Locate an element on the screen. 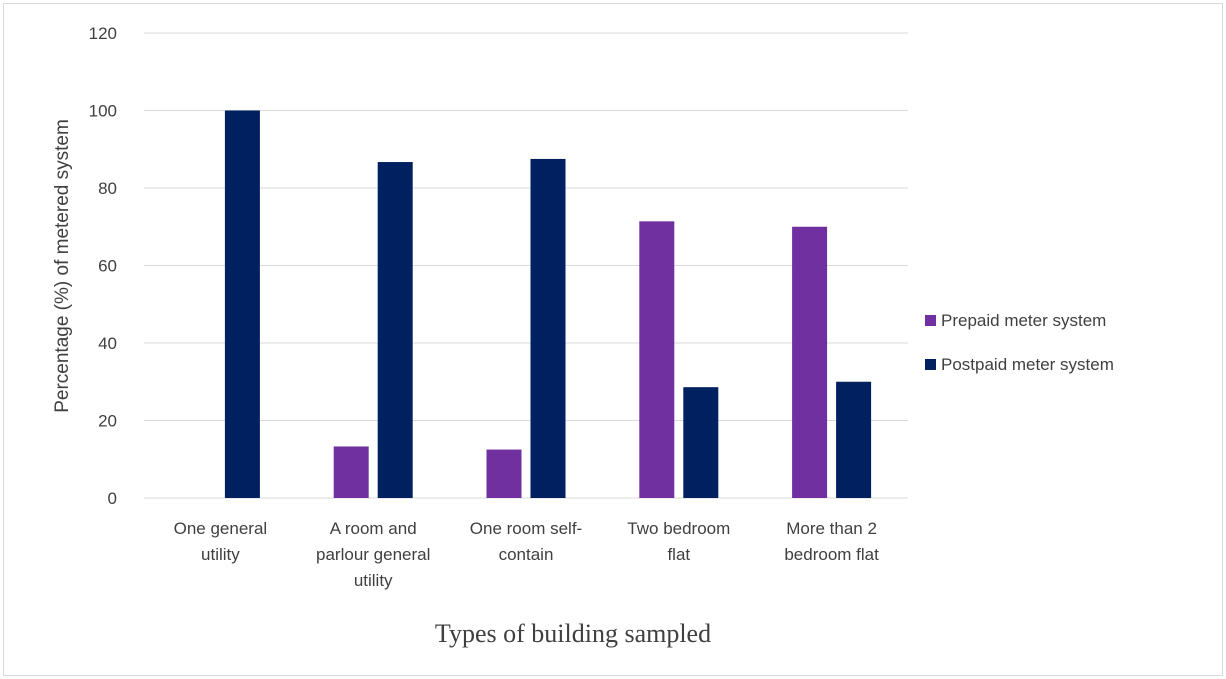 The width and height of the screenshot is (1226, 679). x-category-label: One room self-contain is located at coordinates (526, 541).